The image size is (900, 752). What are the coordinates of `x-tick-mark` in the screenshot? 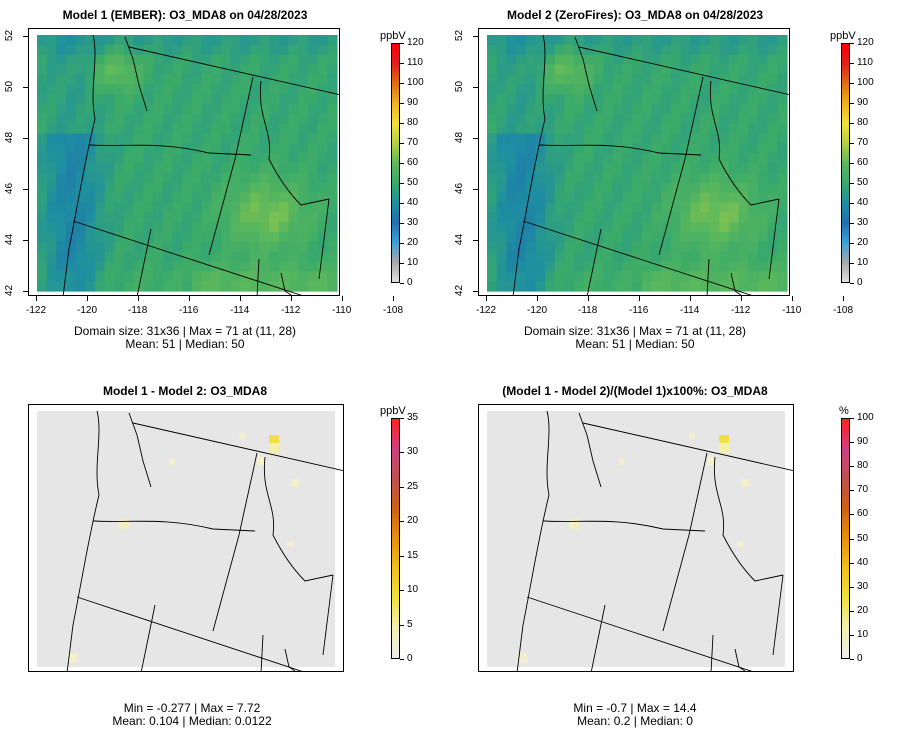 It's located at (36, 298).